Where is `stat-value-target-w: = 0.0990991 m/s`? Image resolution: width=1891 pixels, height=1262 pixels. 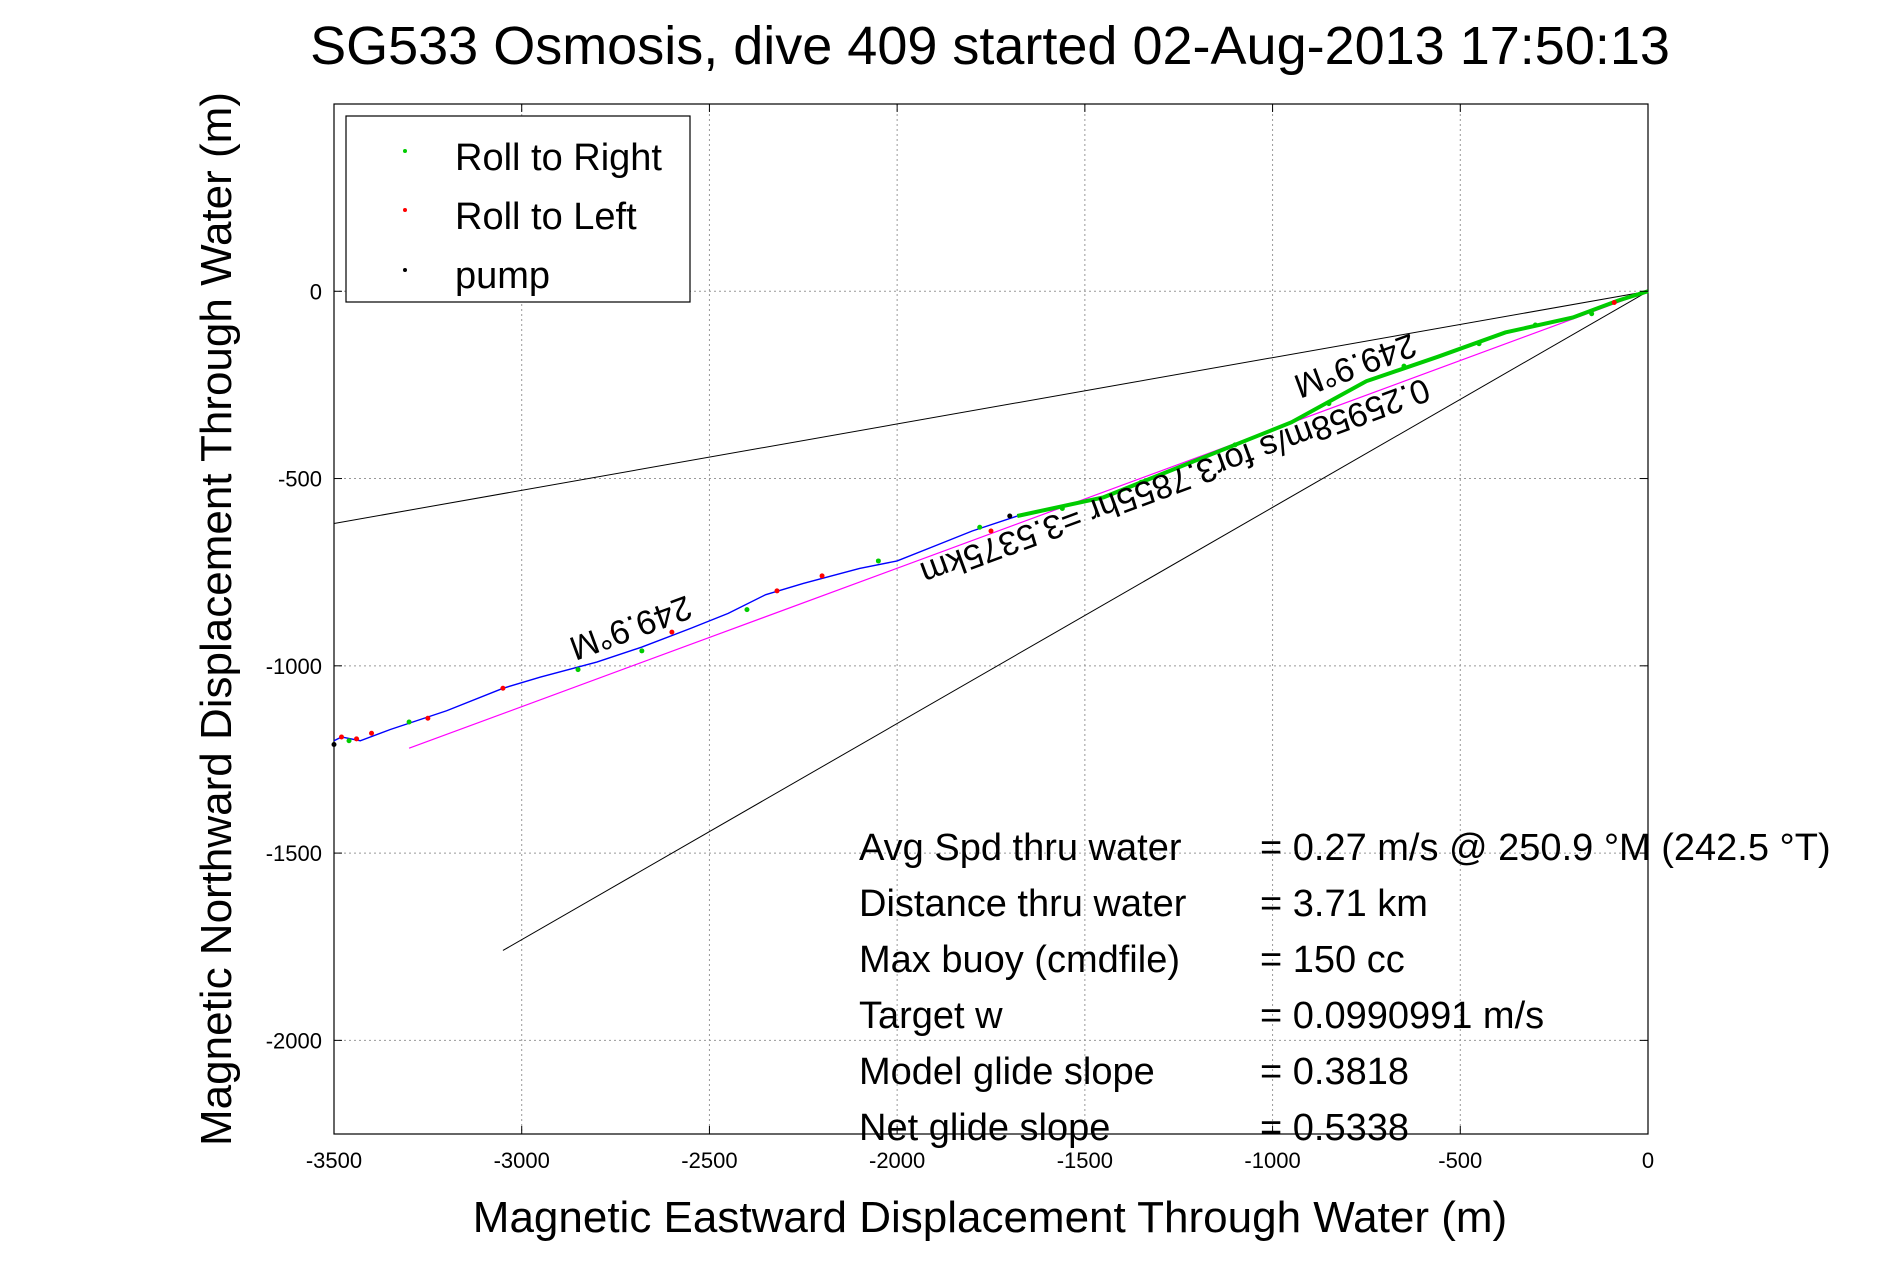 stat-value-target-w: = 0.0990991 m/s is located at coordinates (1402, 1016).